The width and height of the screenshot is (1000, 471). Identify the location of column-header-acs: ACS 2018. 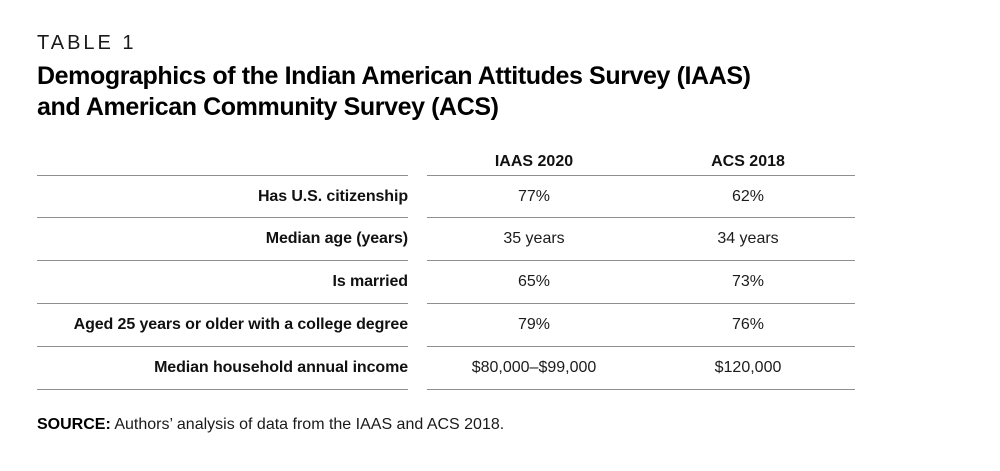
(748, 162).